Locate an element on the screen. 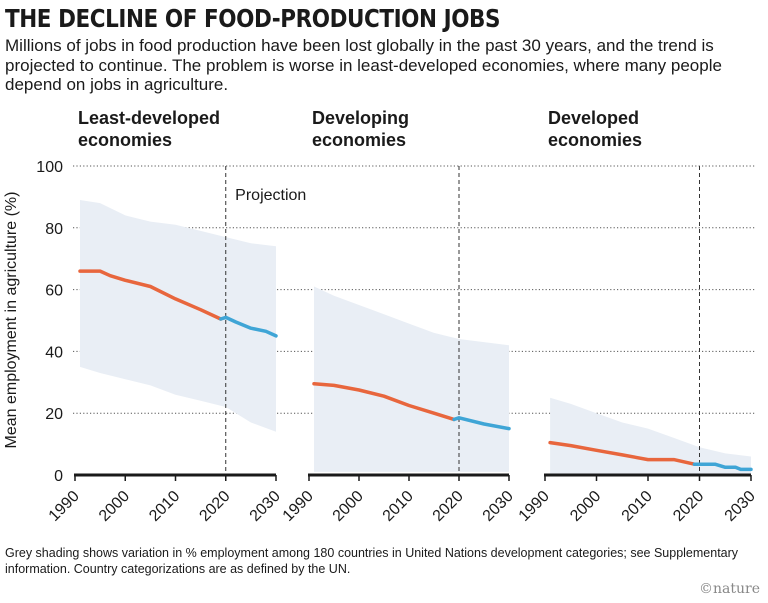 The height and width of the screenshot is (603, 768). y-axis-label: Mean employment in agriculture (%) is located at coordinates (11, 320).